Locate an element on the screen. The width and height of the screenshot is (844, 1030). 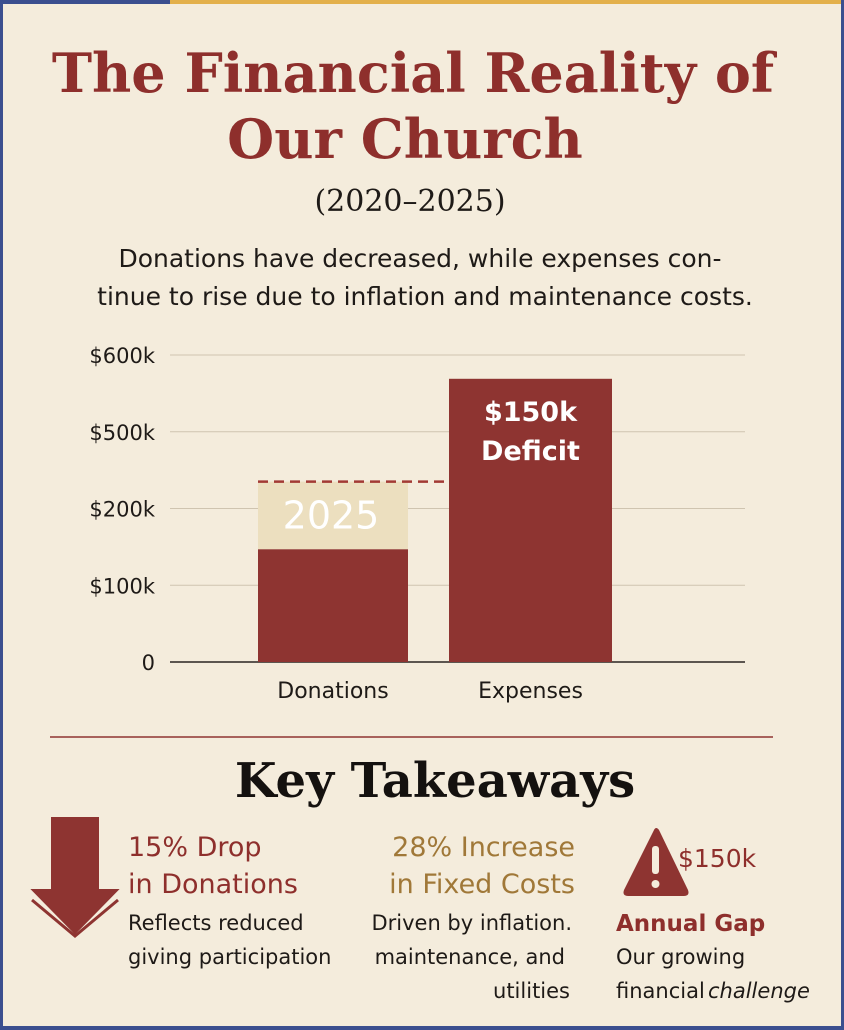
takeaway-desc: maintenance, and is located at coordinates (470, 957).